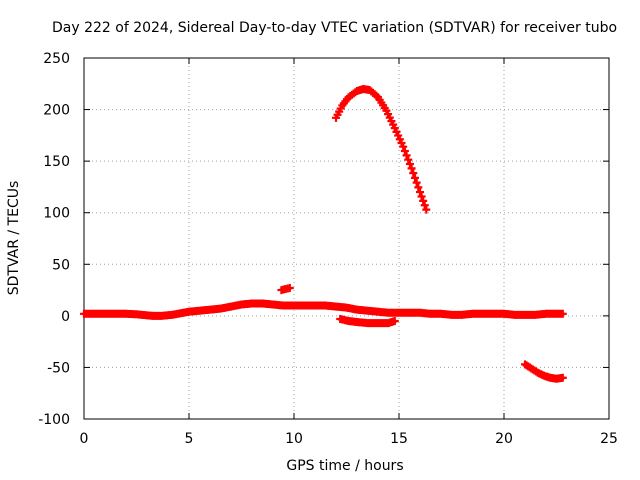 The image size is (640, 480). What do you see at coordinates (323, 309) in the screenshot?
I see `series-baseline` at bounding box center [323, 309].